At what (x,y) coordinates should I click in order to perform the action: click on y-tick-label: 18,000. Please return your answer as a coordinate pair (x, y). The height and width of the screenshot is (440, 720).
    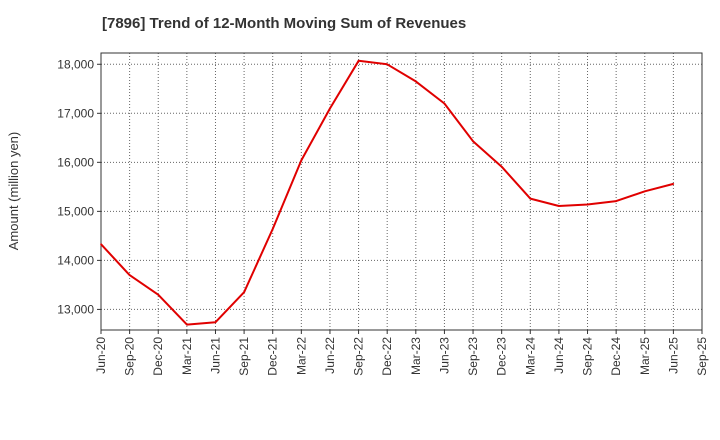
    Looking at the image, I should click on (75, 64).